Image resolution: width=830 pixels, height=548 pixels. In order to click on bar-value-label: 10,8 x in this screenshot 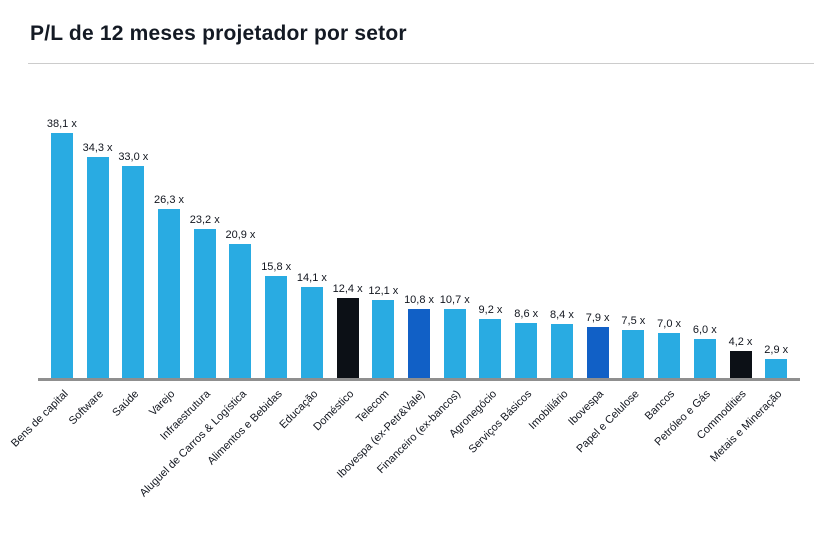, I will do `click(419, 299)`.